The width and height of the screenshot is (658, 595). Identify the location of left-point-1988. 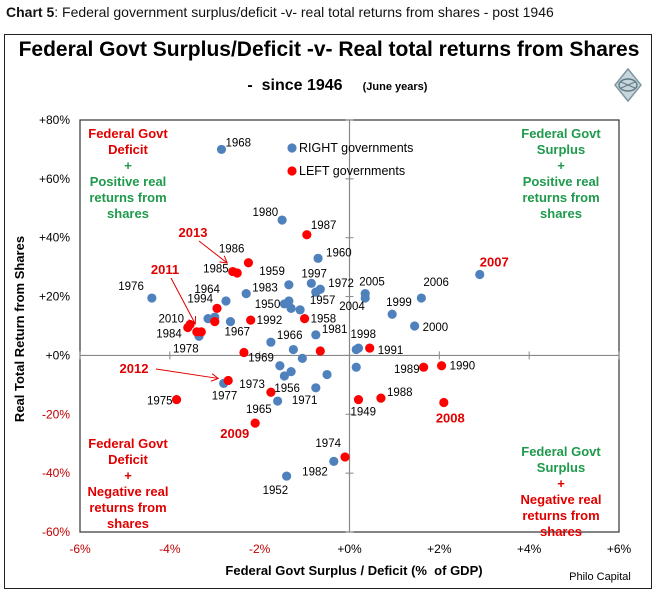
(381, 398).